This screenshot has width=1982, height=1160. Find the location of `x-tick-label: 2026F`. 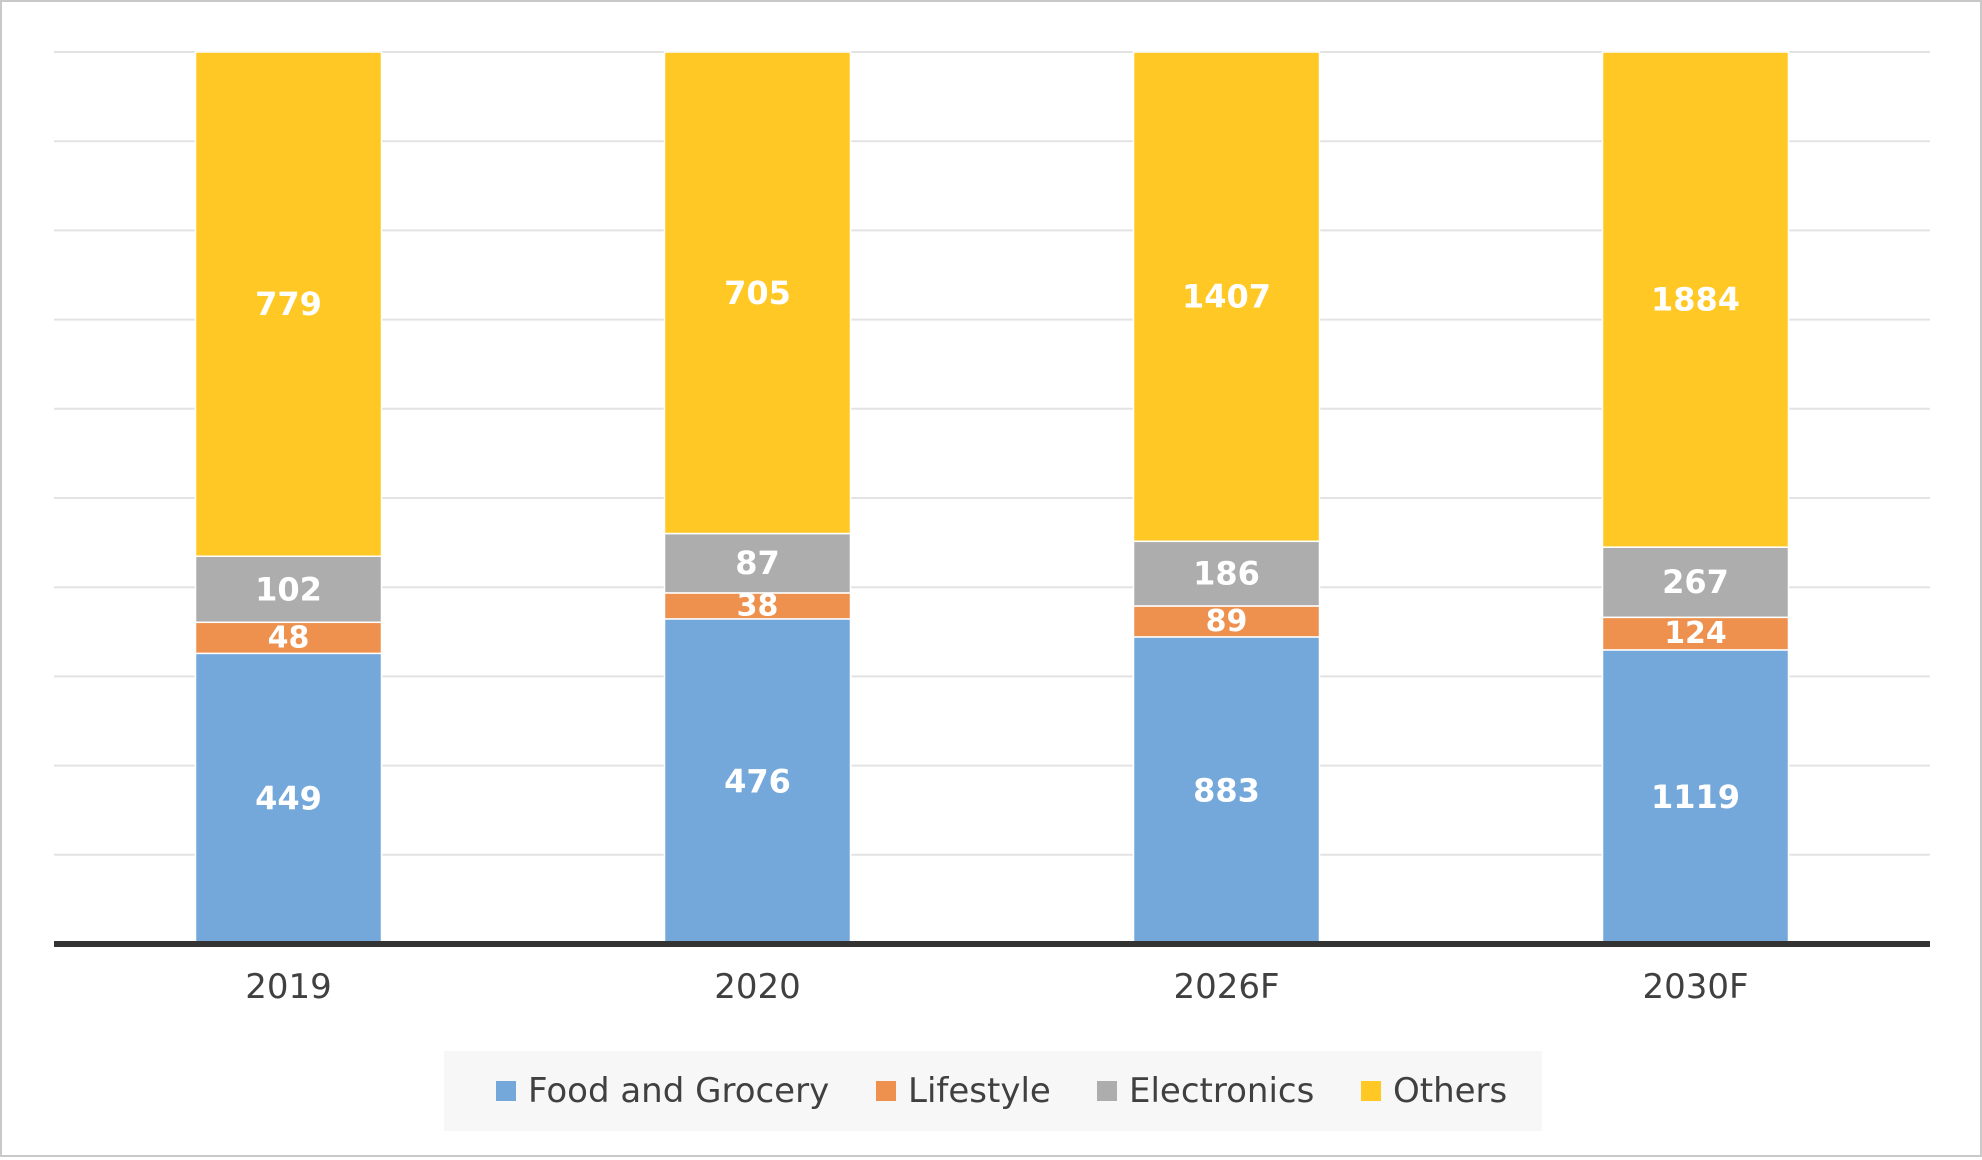

x-tick-label: 2026F is located at coordinates (1226, 987).